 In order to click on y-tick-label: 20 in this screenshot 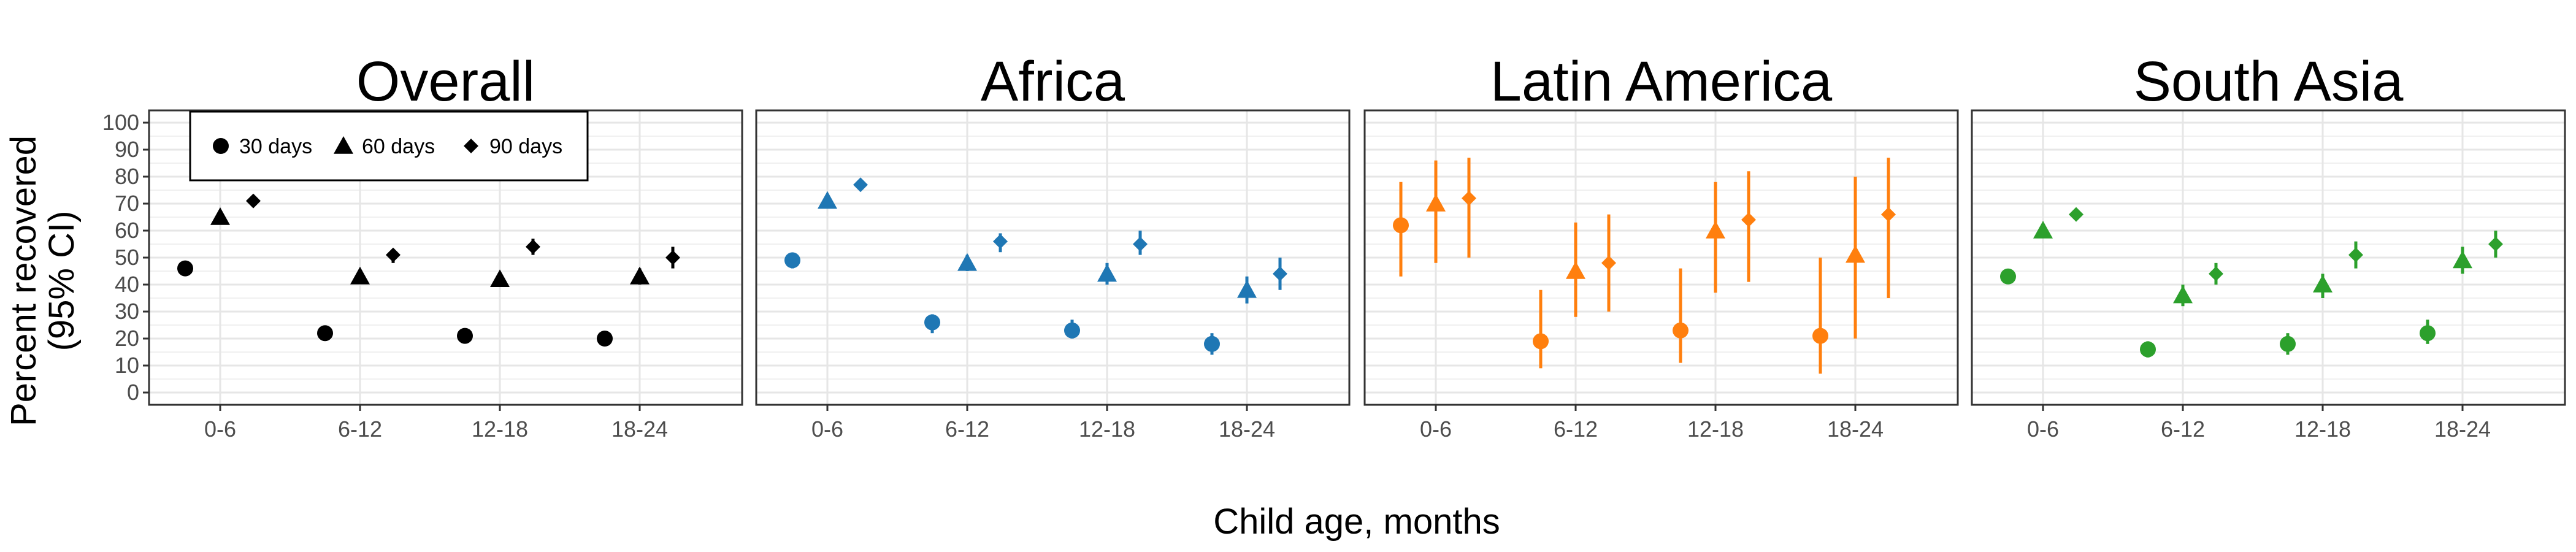, I will do `click(127, 338)`.